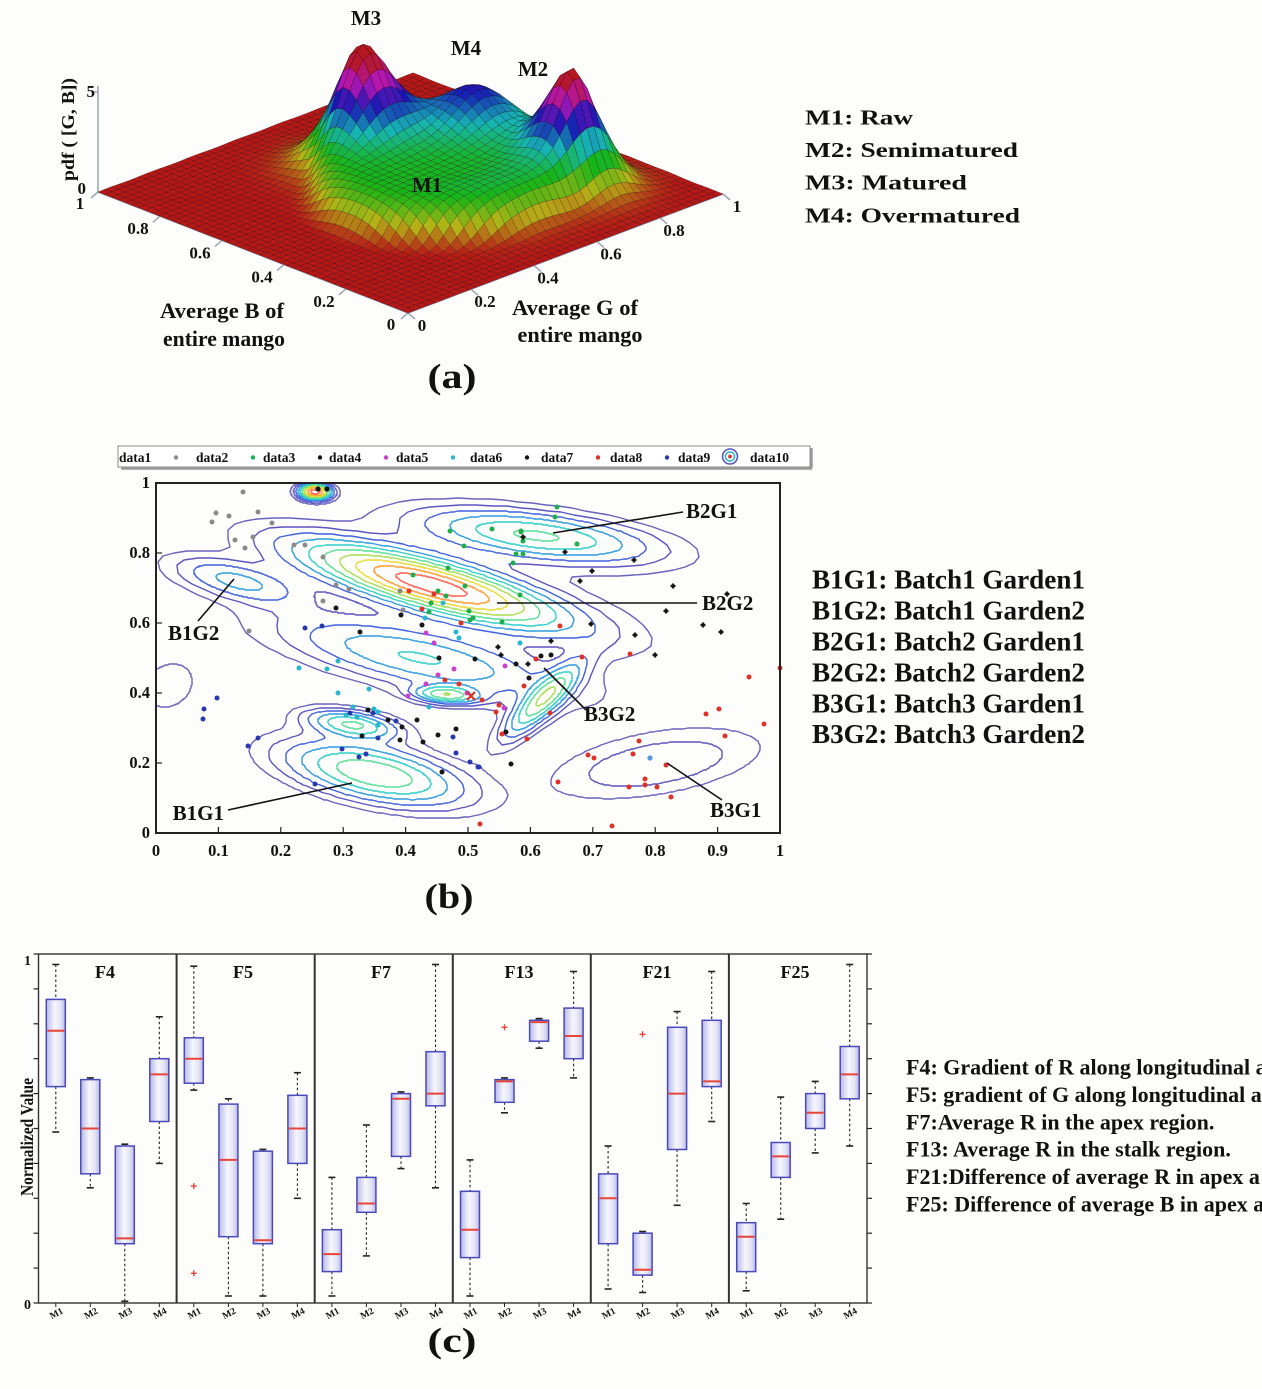  I want to click on svg-text: B2G2: Batch2 Garden2, so click(948, 672).